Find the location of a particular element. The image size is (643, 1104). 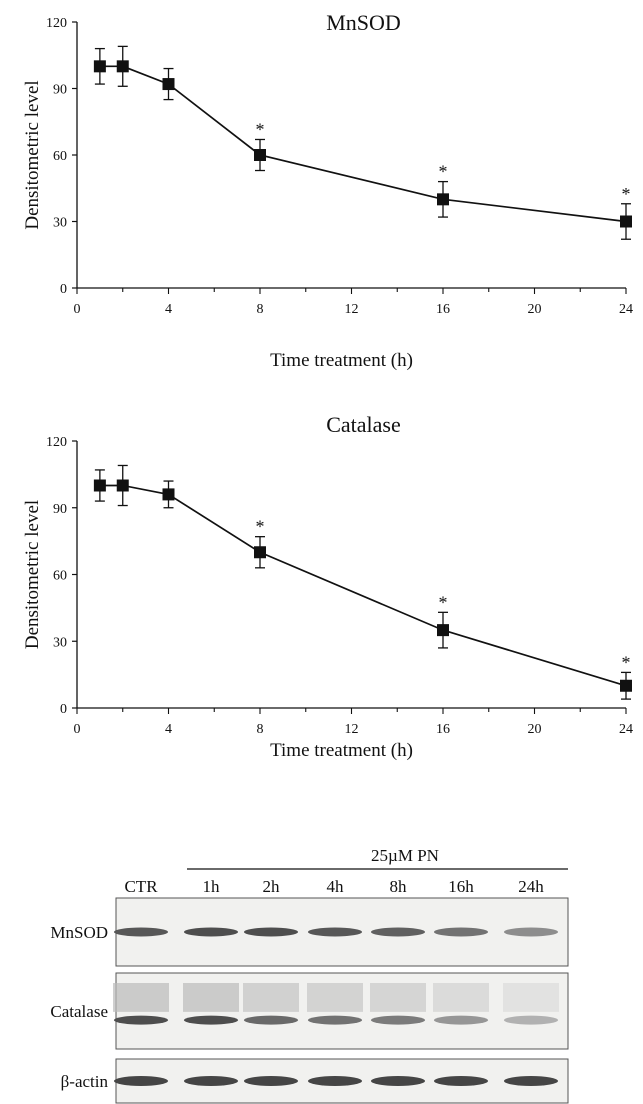

lane-label-2h: 2h is located at coordinates (272, 886).